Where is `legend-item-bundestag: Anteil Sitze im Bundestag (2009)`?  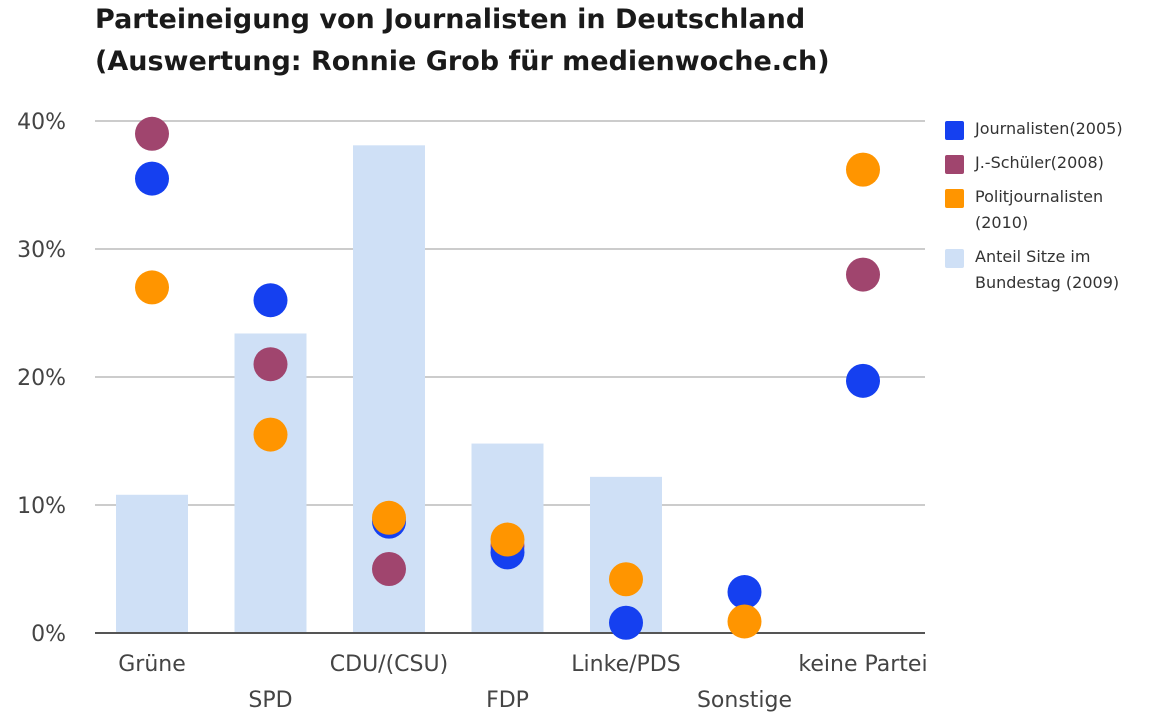
legend-item-bundestag: Anteil Sitze im Bundestag (2009) is located at coordinates (1047, 270).